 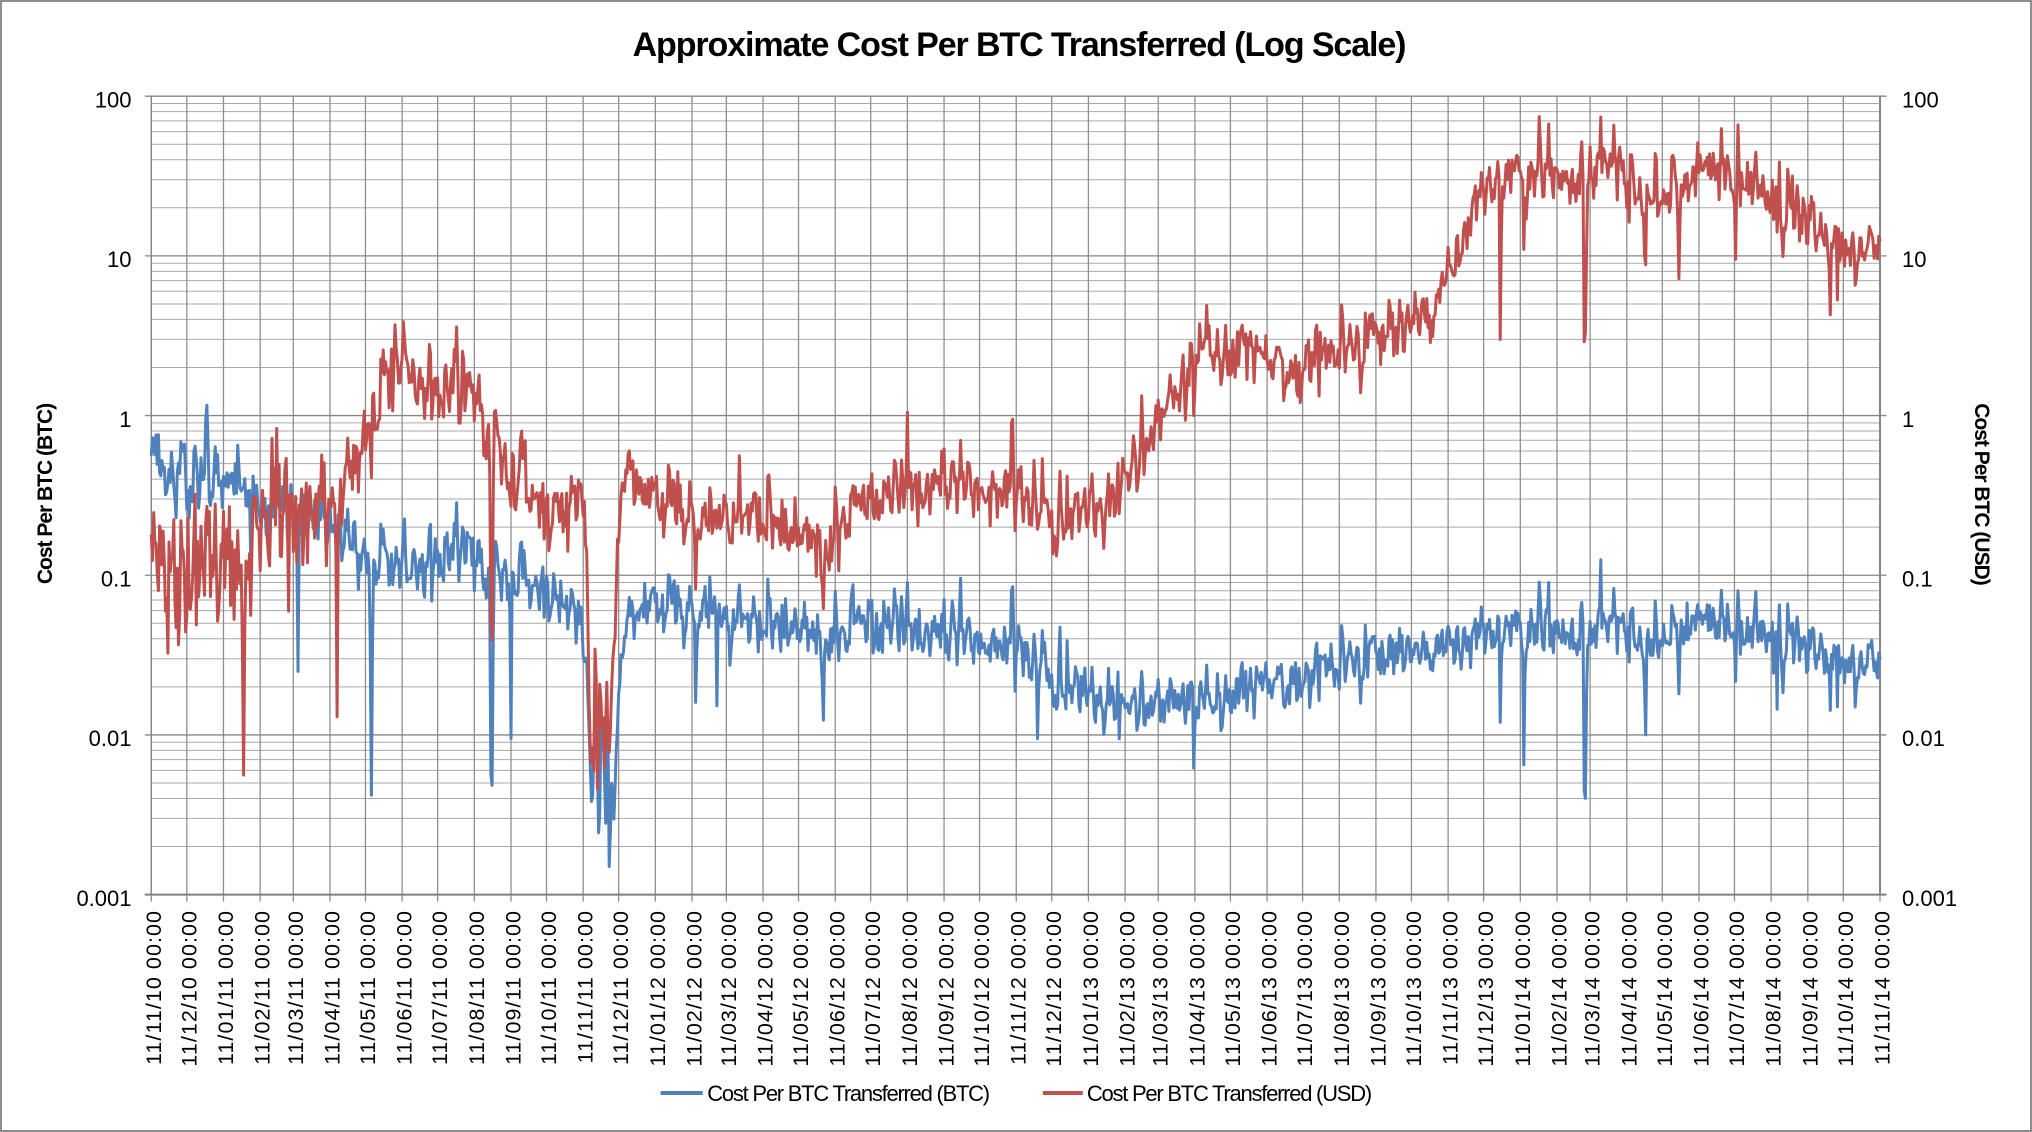 I want to click on svg-text: 11/04/12 00:00, so click(x=766, y=988).